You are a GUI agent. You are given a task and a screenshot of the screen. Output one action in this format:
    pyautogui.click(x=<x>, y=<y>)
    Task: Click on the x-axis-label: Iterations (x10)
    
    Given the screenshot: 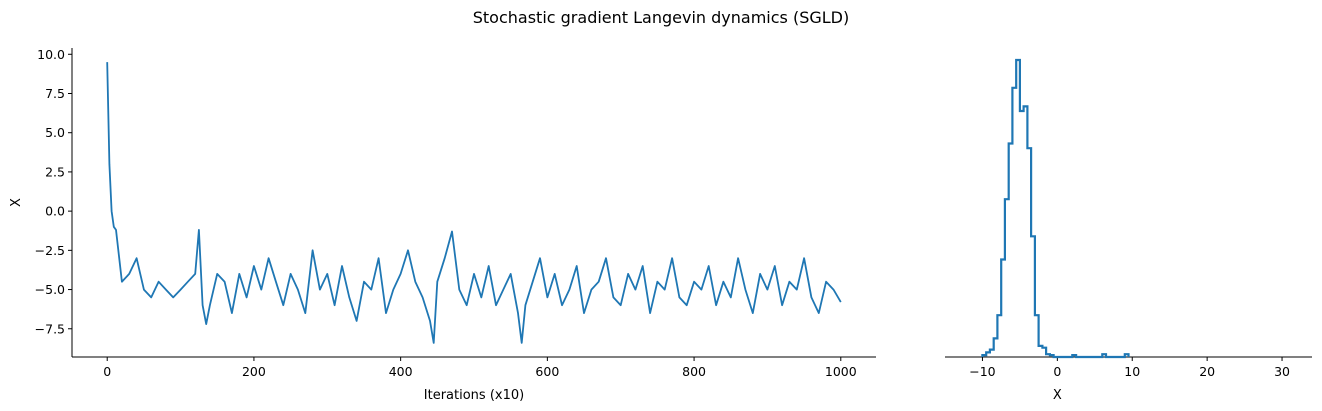 What is the action you would take?
    pyautogui.click(x=474, y=395)
    